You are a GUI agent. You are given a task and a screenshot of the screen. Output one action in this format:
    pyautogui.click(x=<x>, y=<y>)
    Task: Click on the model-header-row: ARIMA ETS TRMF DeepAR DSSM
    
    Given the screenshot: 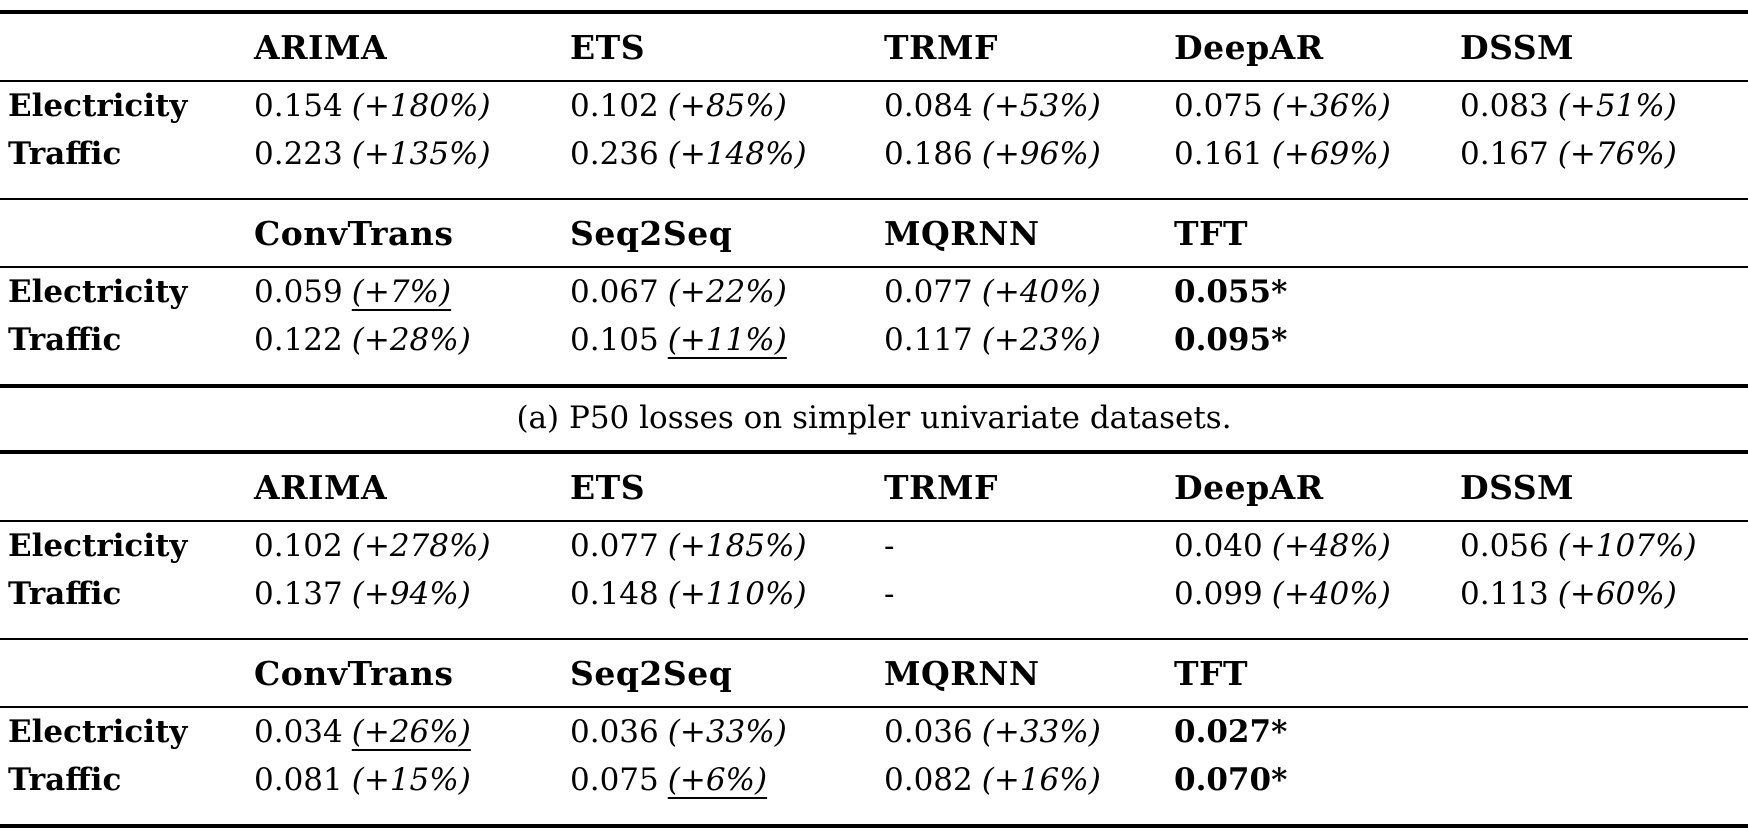 What is the action you would take?
    pyautogui.click(x=874, y=487)
    